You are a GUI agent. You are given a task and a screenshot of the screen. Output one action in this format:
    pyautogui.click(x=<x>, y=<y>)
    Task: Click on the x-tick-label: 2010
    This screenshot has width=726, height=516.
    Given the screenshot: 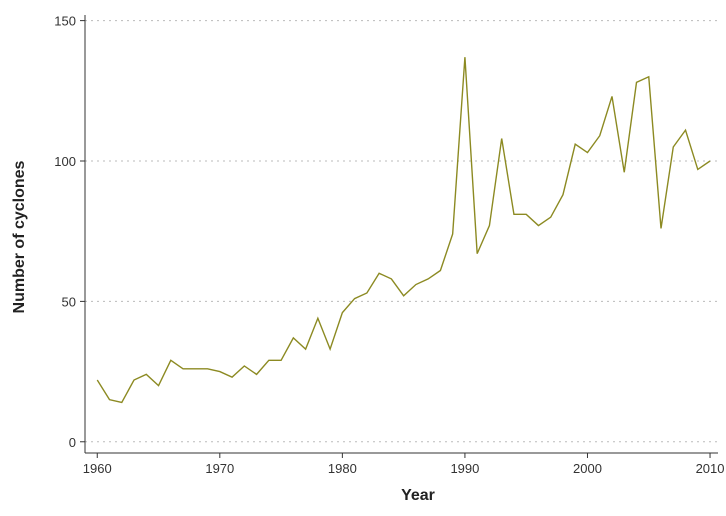 What is the action you would take?
    pyautogui.click(x=710, y=468)
    